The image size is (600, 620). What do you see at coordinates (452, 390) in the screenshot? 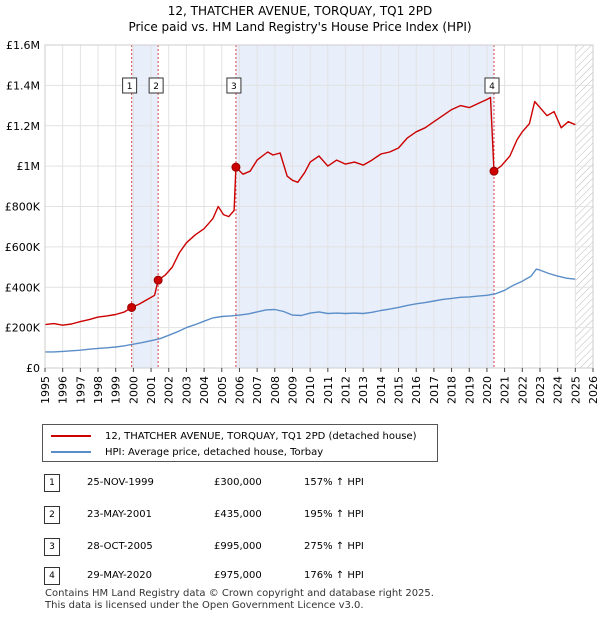
I see `x-tick-label: 2018` at bounding box center [452, 390].